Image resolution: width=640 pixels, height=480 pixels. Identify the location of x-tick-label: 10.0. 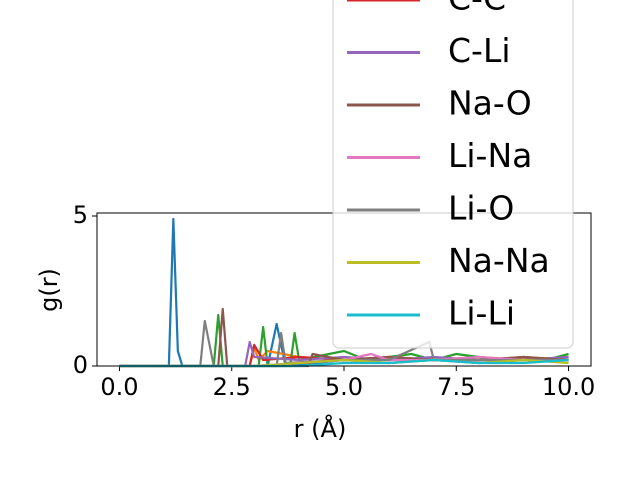
(568, 387).